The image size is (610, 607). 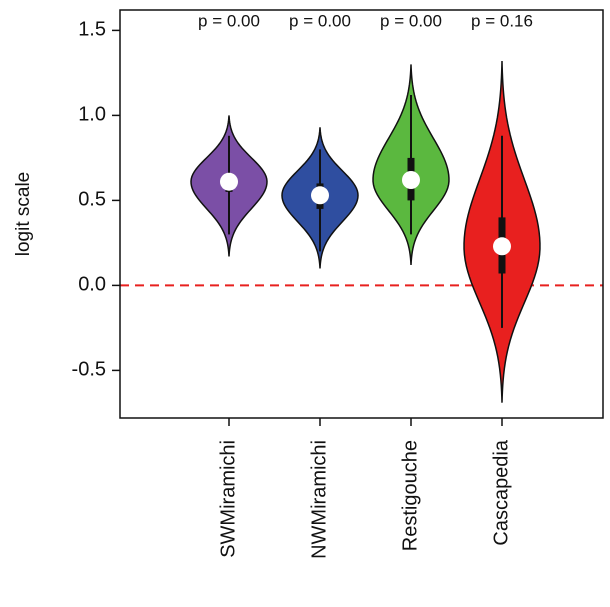 What do you see at coordinates (228, 499) in the screenshot?
I see `x-tick-label: SWMiramichi` at bounding box center [228, 499].